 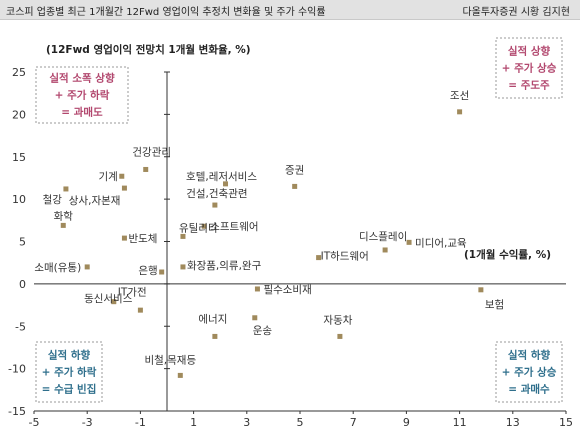 I want to click on point-label: 동신서비스, so click(x=108, y=299).